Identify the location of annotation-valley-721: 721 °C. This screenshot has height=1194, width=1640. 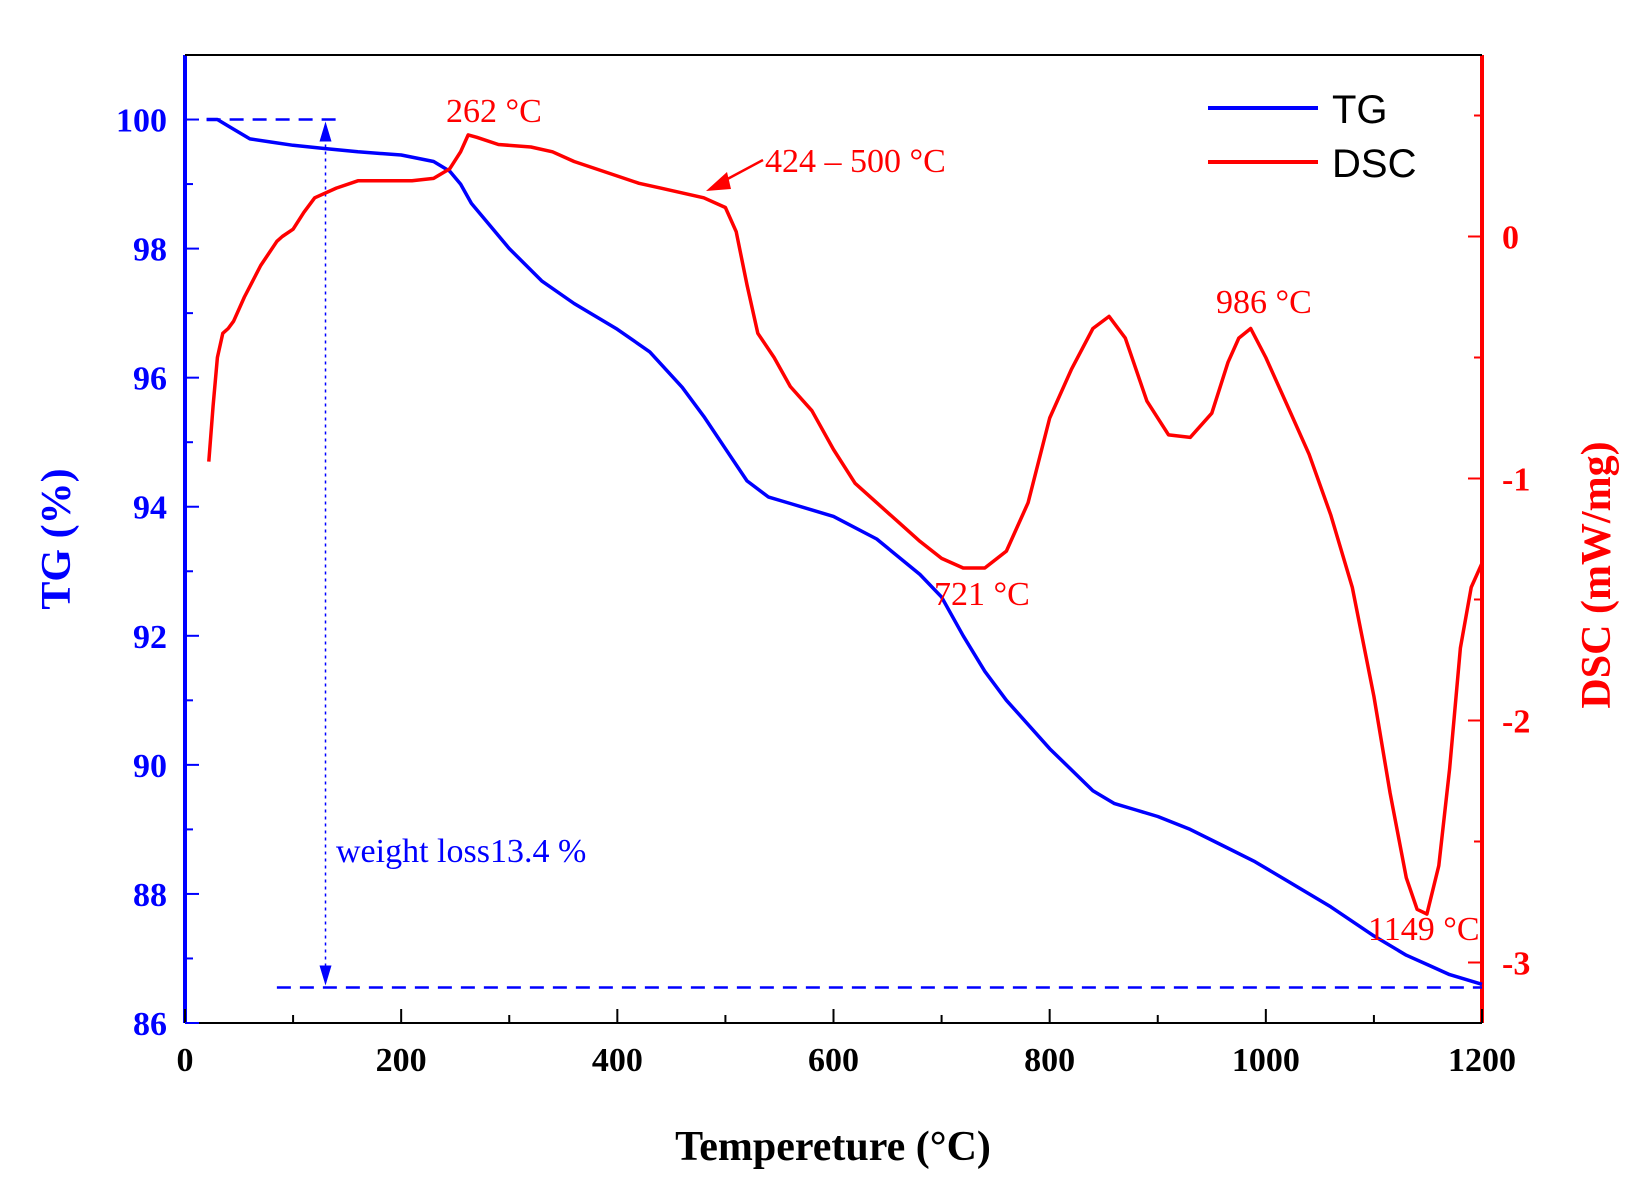
(982, 594).